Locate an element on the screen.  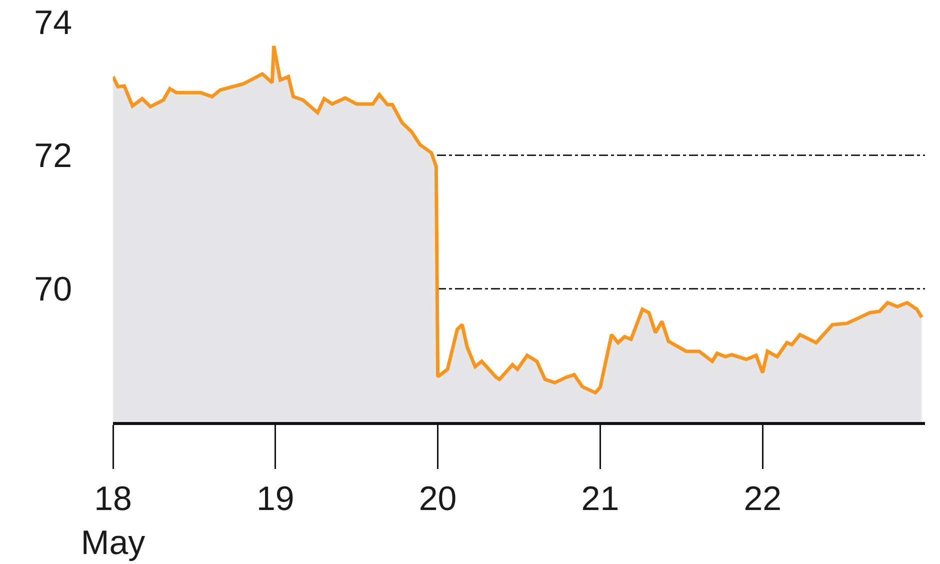
y-tick-label: 72 is located at coordinates (53, 156).